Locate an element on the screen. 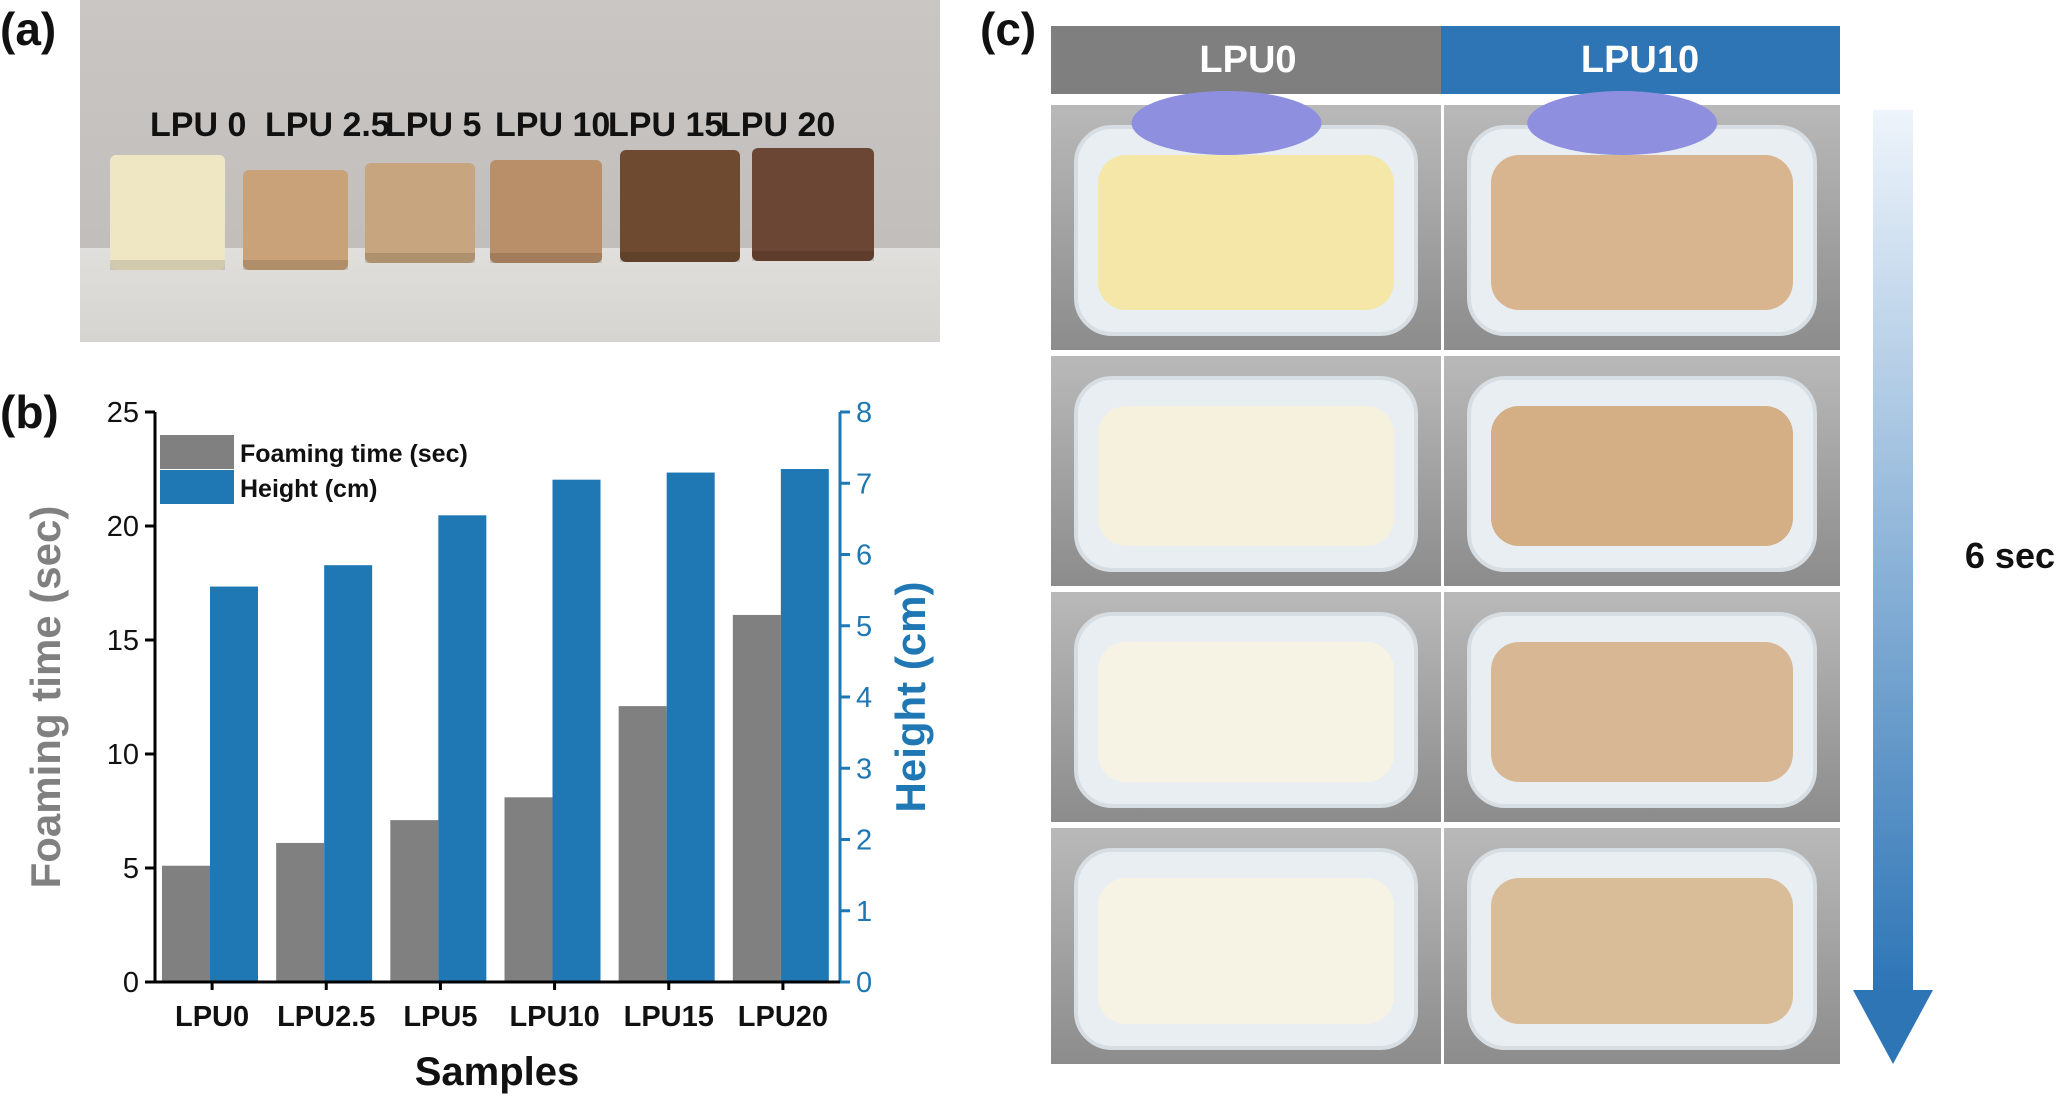 This screenshot has height=1104, width=2059. elapsed-time-label: 6 sec is located at coordinates (2010, 555).